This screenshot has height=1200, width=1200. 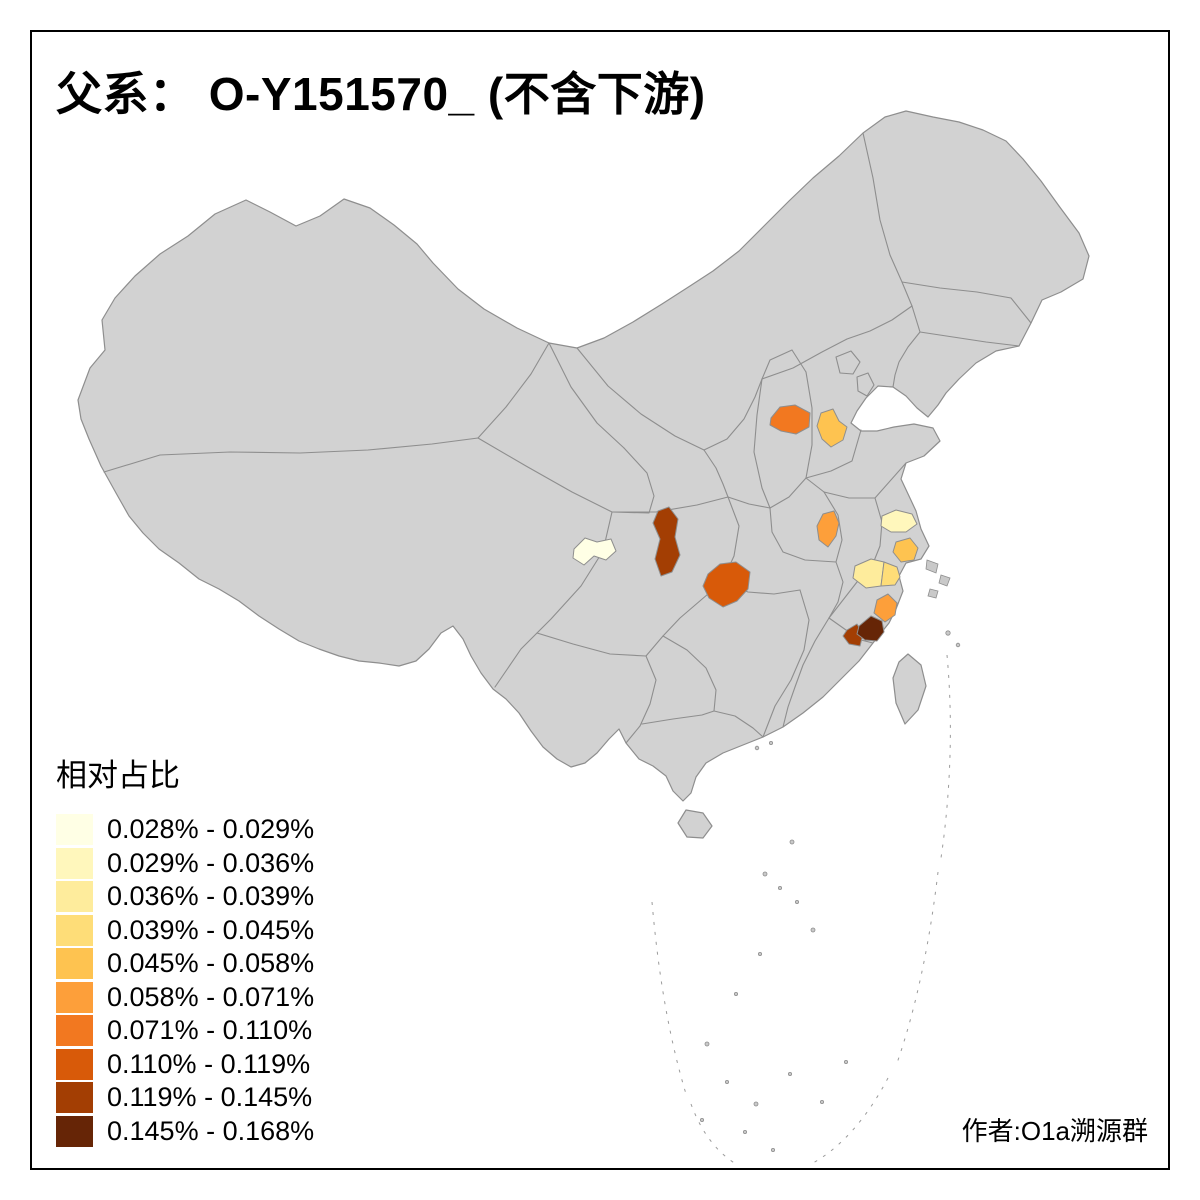 What do you see at coordinates (666, 541) in the screenshot?
I see `map-region-gansu-south` at bounding box center [666, 541].